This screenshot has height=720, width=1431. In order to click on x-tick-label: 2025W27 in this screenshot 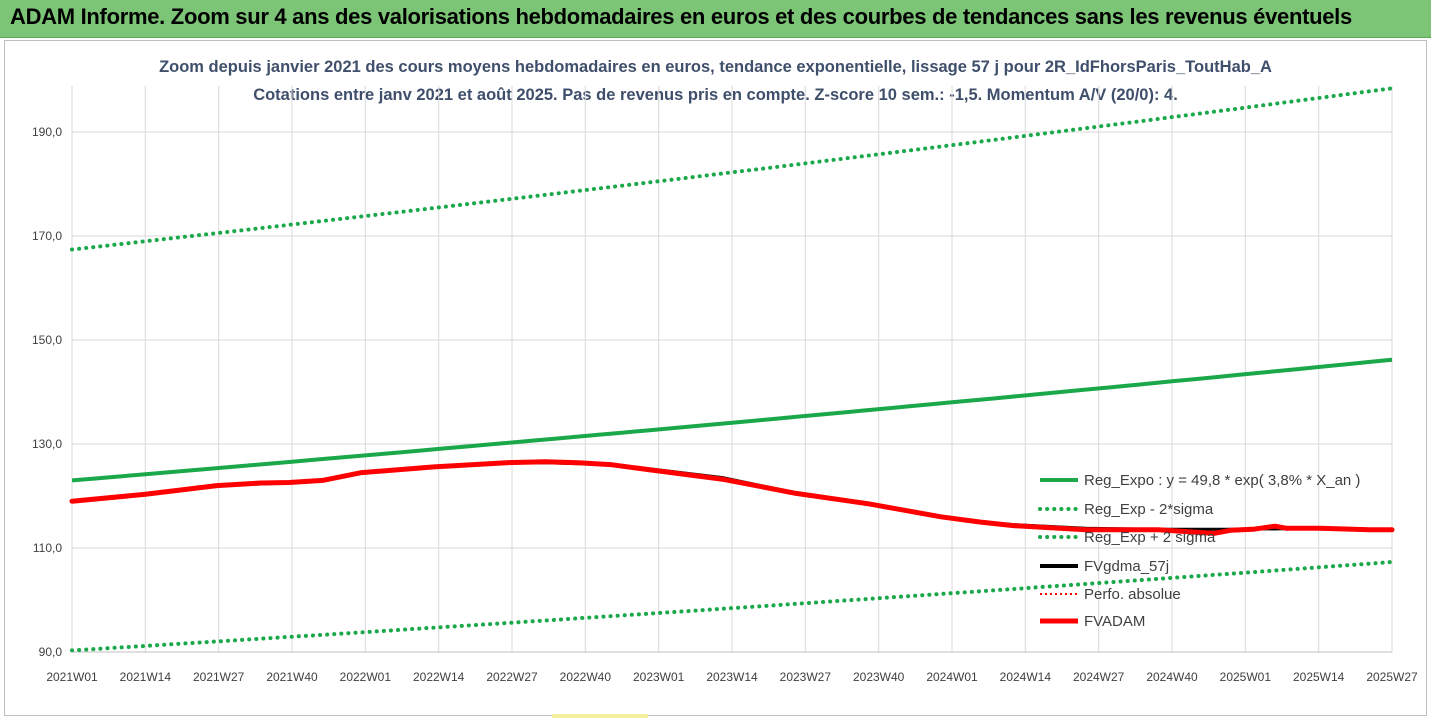, I will do `click(1392, 677)`.